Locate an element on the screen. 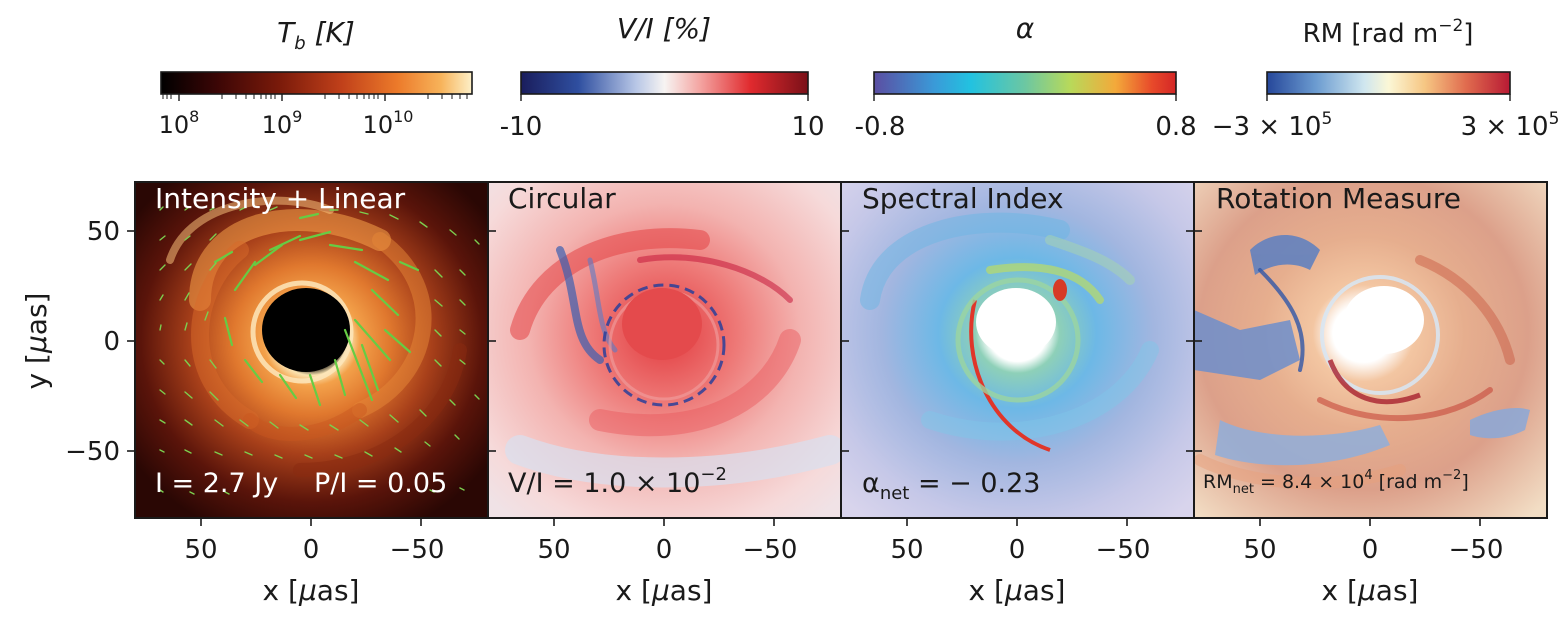  rm-negative-regions is located at coordinates (1362, 350).